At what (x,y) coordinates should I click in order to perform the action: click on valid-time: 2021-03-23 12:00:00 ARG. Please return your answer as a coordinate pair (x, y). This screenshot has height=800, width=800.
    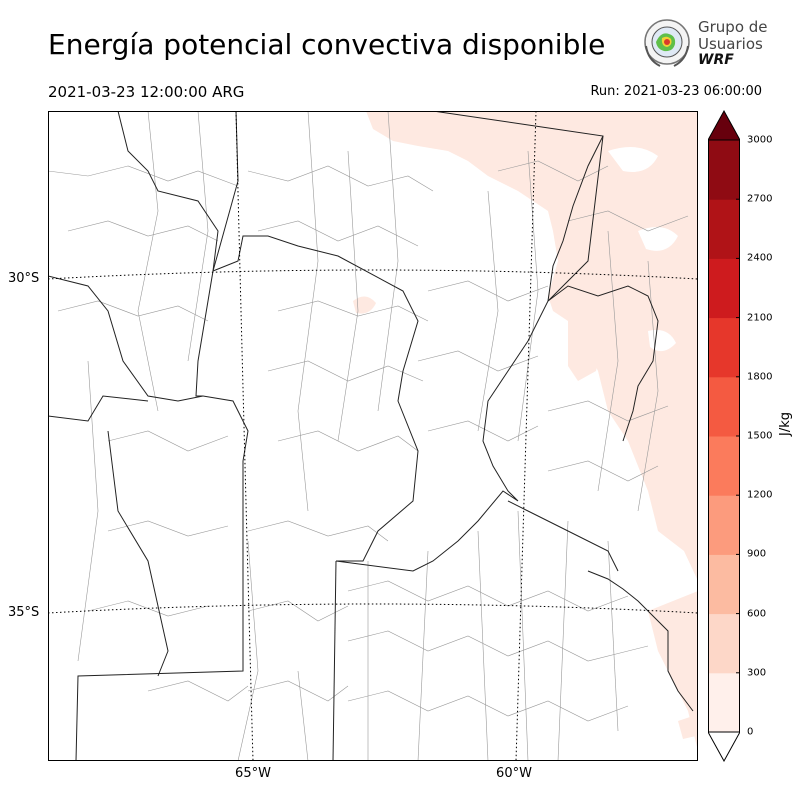
    Looking at the image, I should click on (146, 92).